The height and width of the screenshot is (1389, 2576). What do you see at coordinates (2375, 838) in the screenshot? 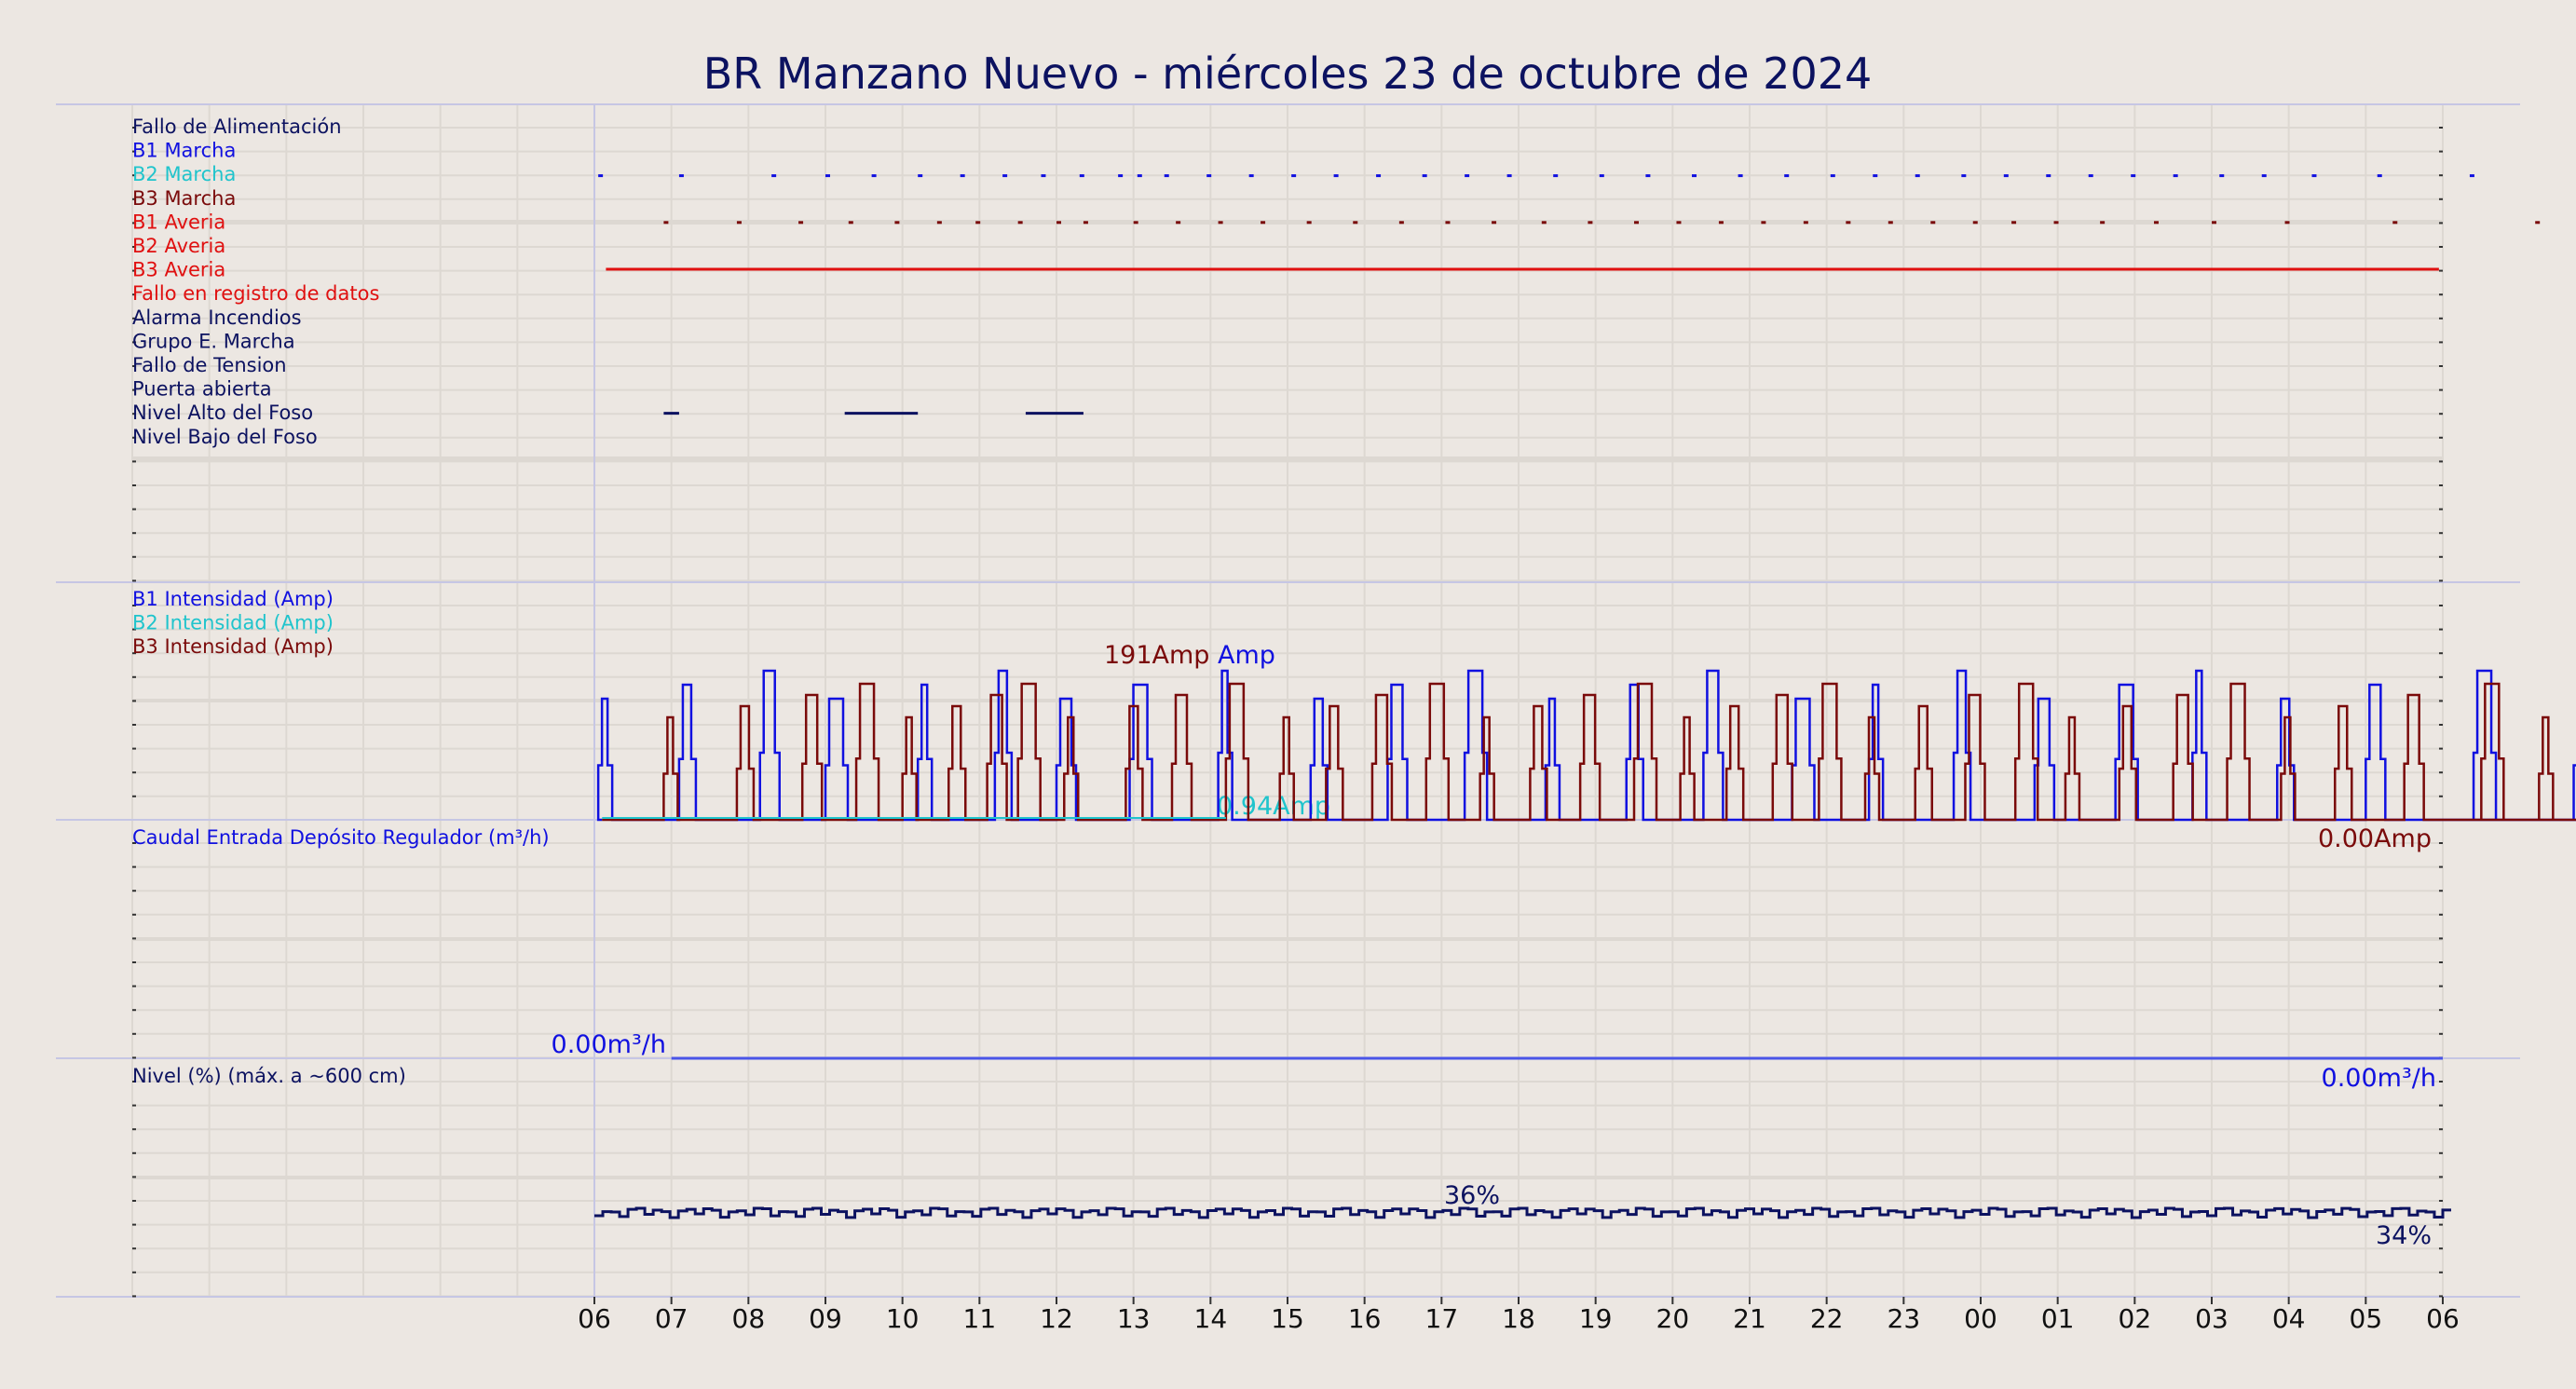
I see `b3-last-label: 0.00Amp` at bounding box center [2375, 838].